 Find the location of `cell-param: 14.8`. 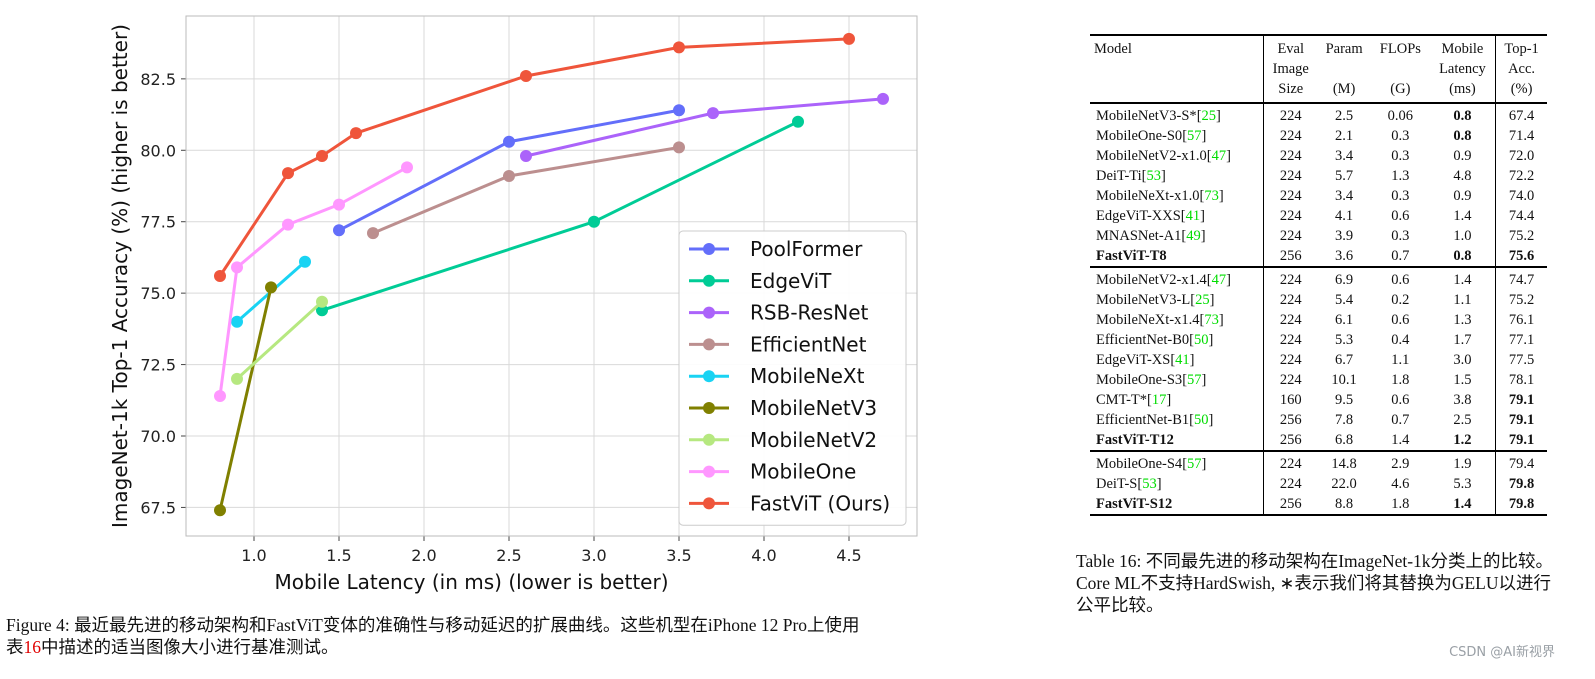

cell-param: 14.8 is located at coordinates (1344, 462).